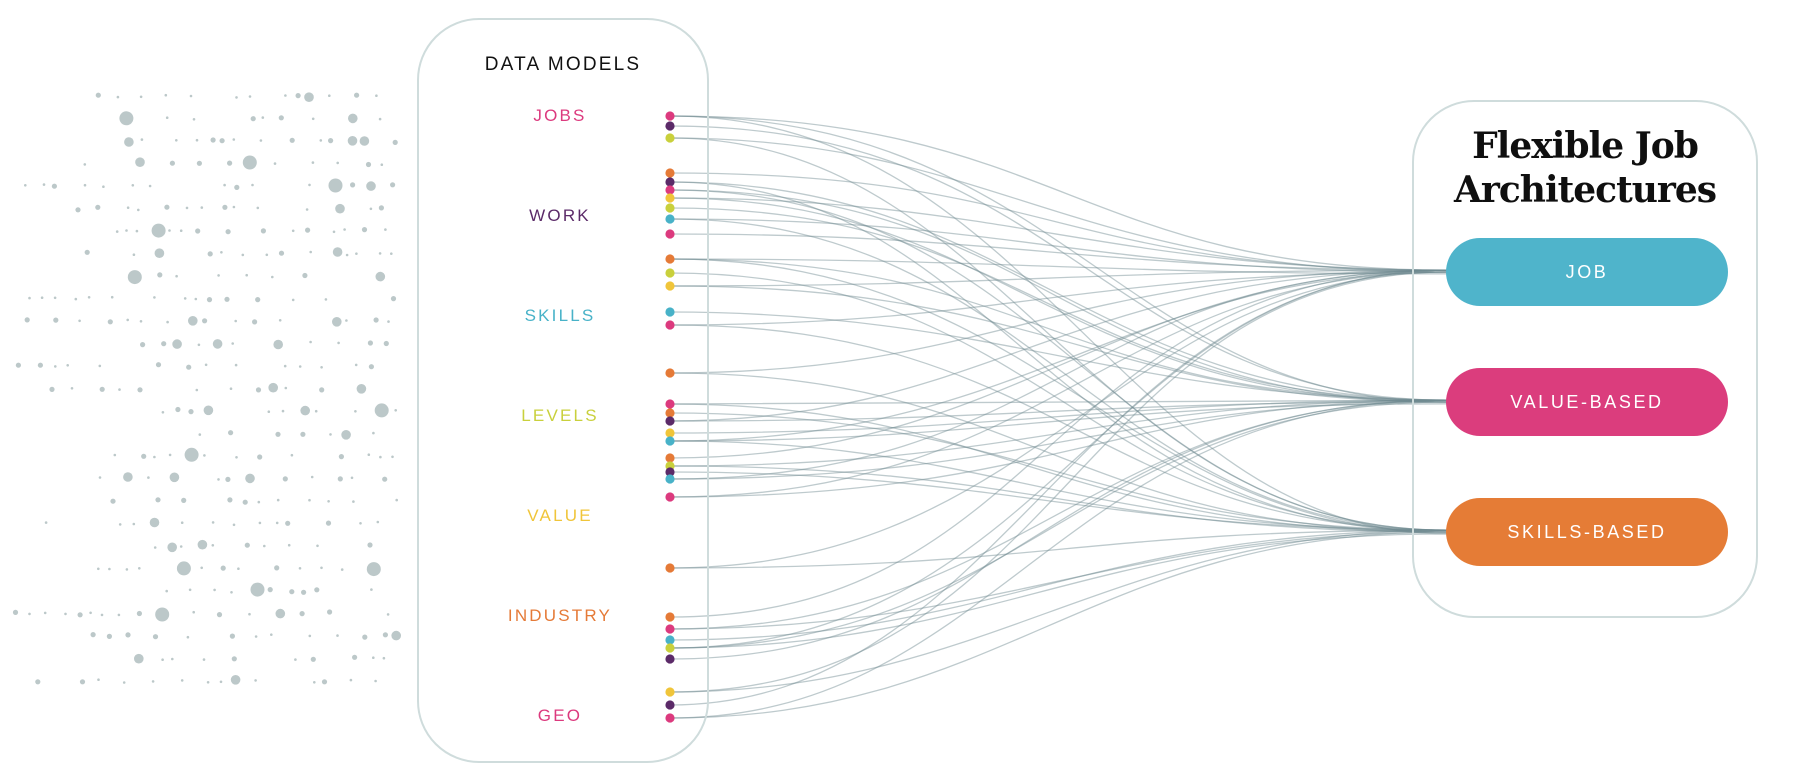  What do you see at coordinates (560, 715) in the screenshot?
I see `model-label-geo: GEO` at bounding box center [560, 715].